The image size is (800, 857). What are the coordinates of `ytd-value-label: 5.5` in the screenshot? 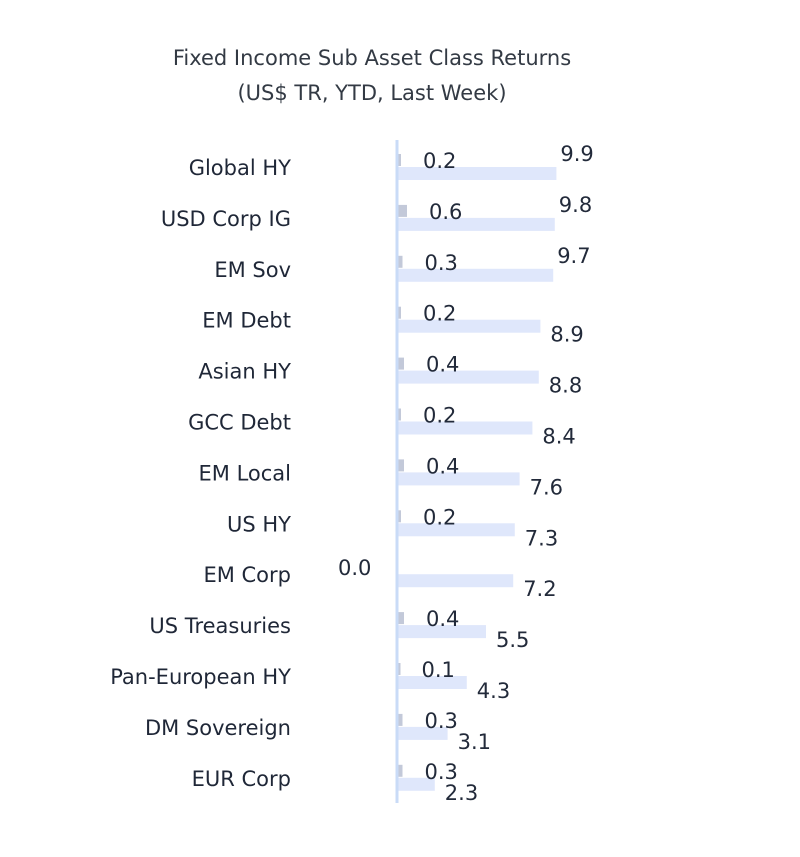 It's located at (512, 640).